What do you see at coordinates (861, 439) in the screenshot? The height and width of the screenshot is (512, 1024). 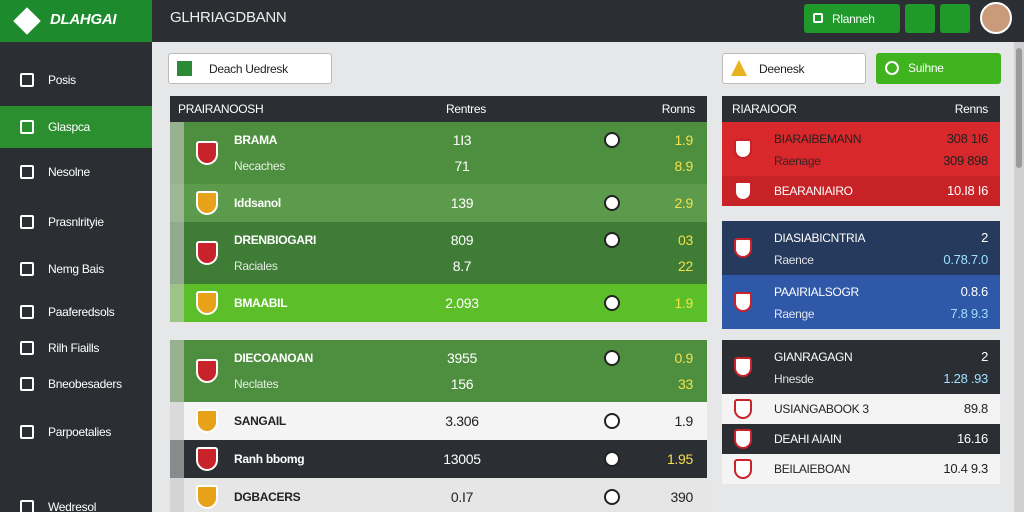 I see `table-row: DEAHI AIAIN 16.16` at bounding box center [861, 439].